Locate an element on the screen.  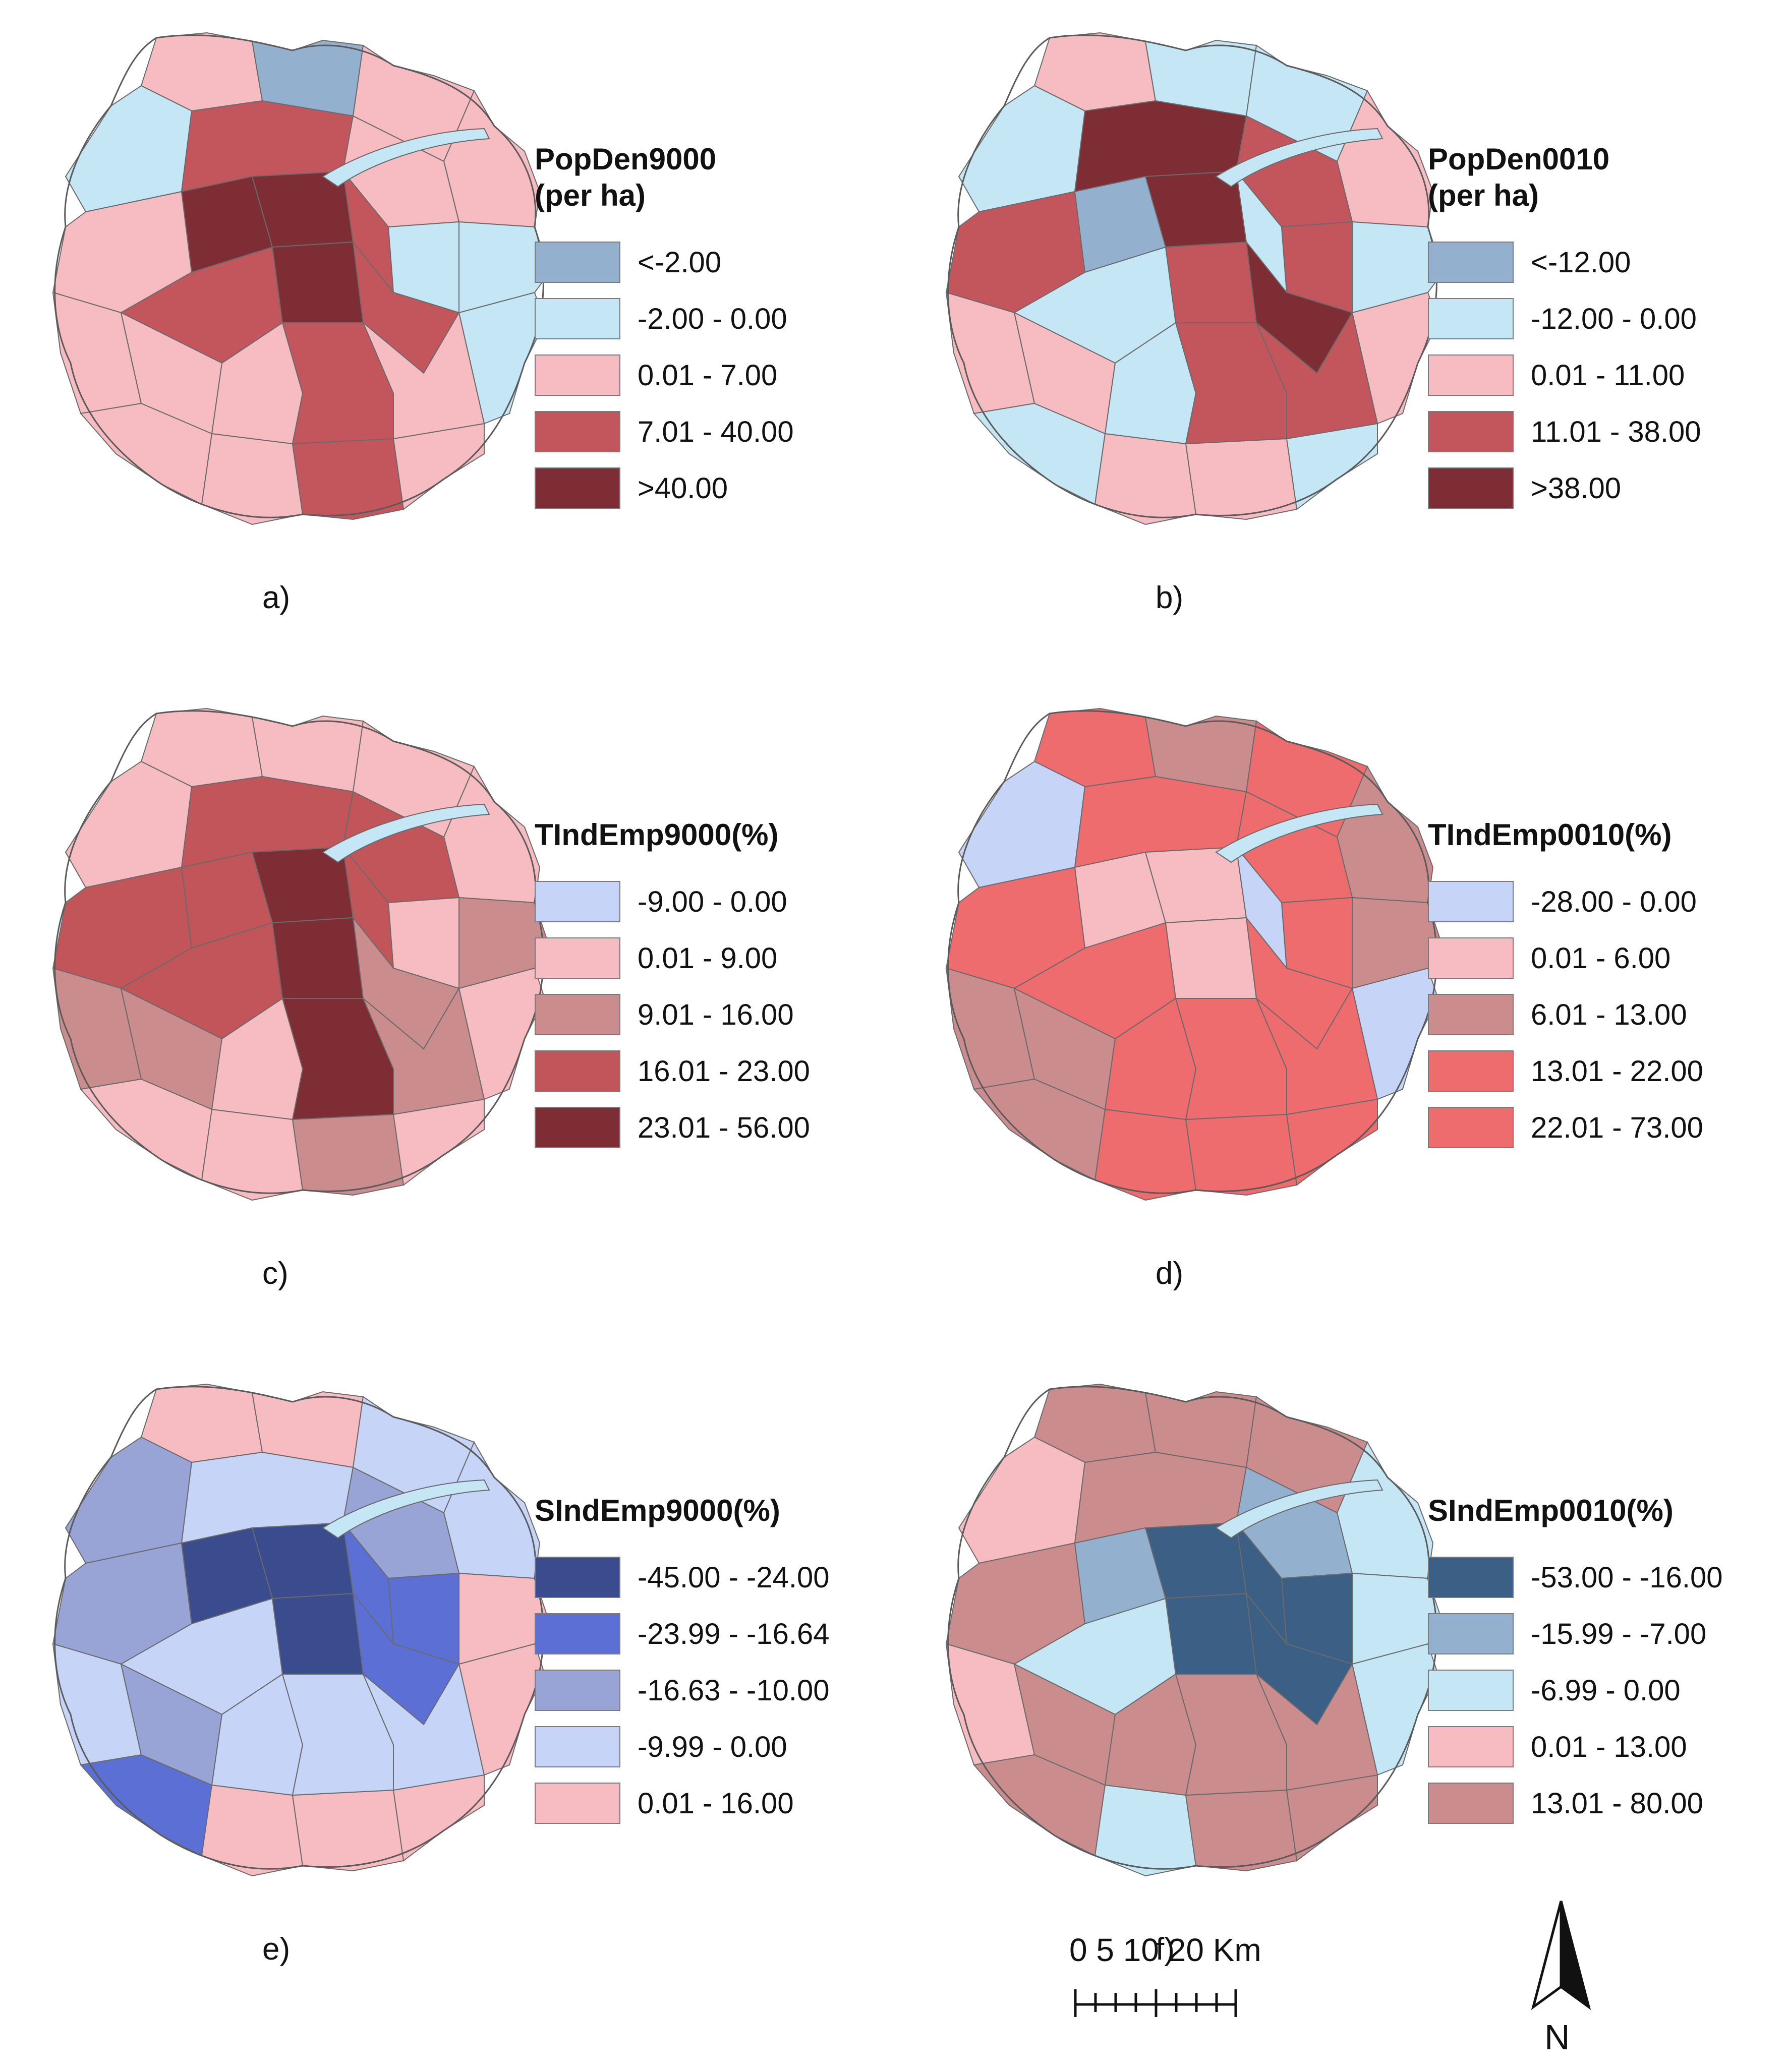
legend-item: 0.01 - 6.00 is located at coordinates (1605, 958).